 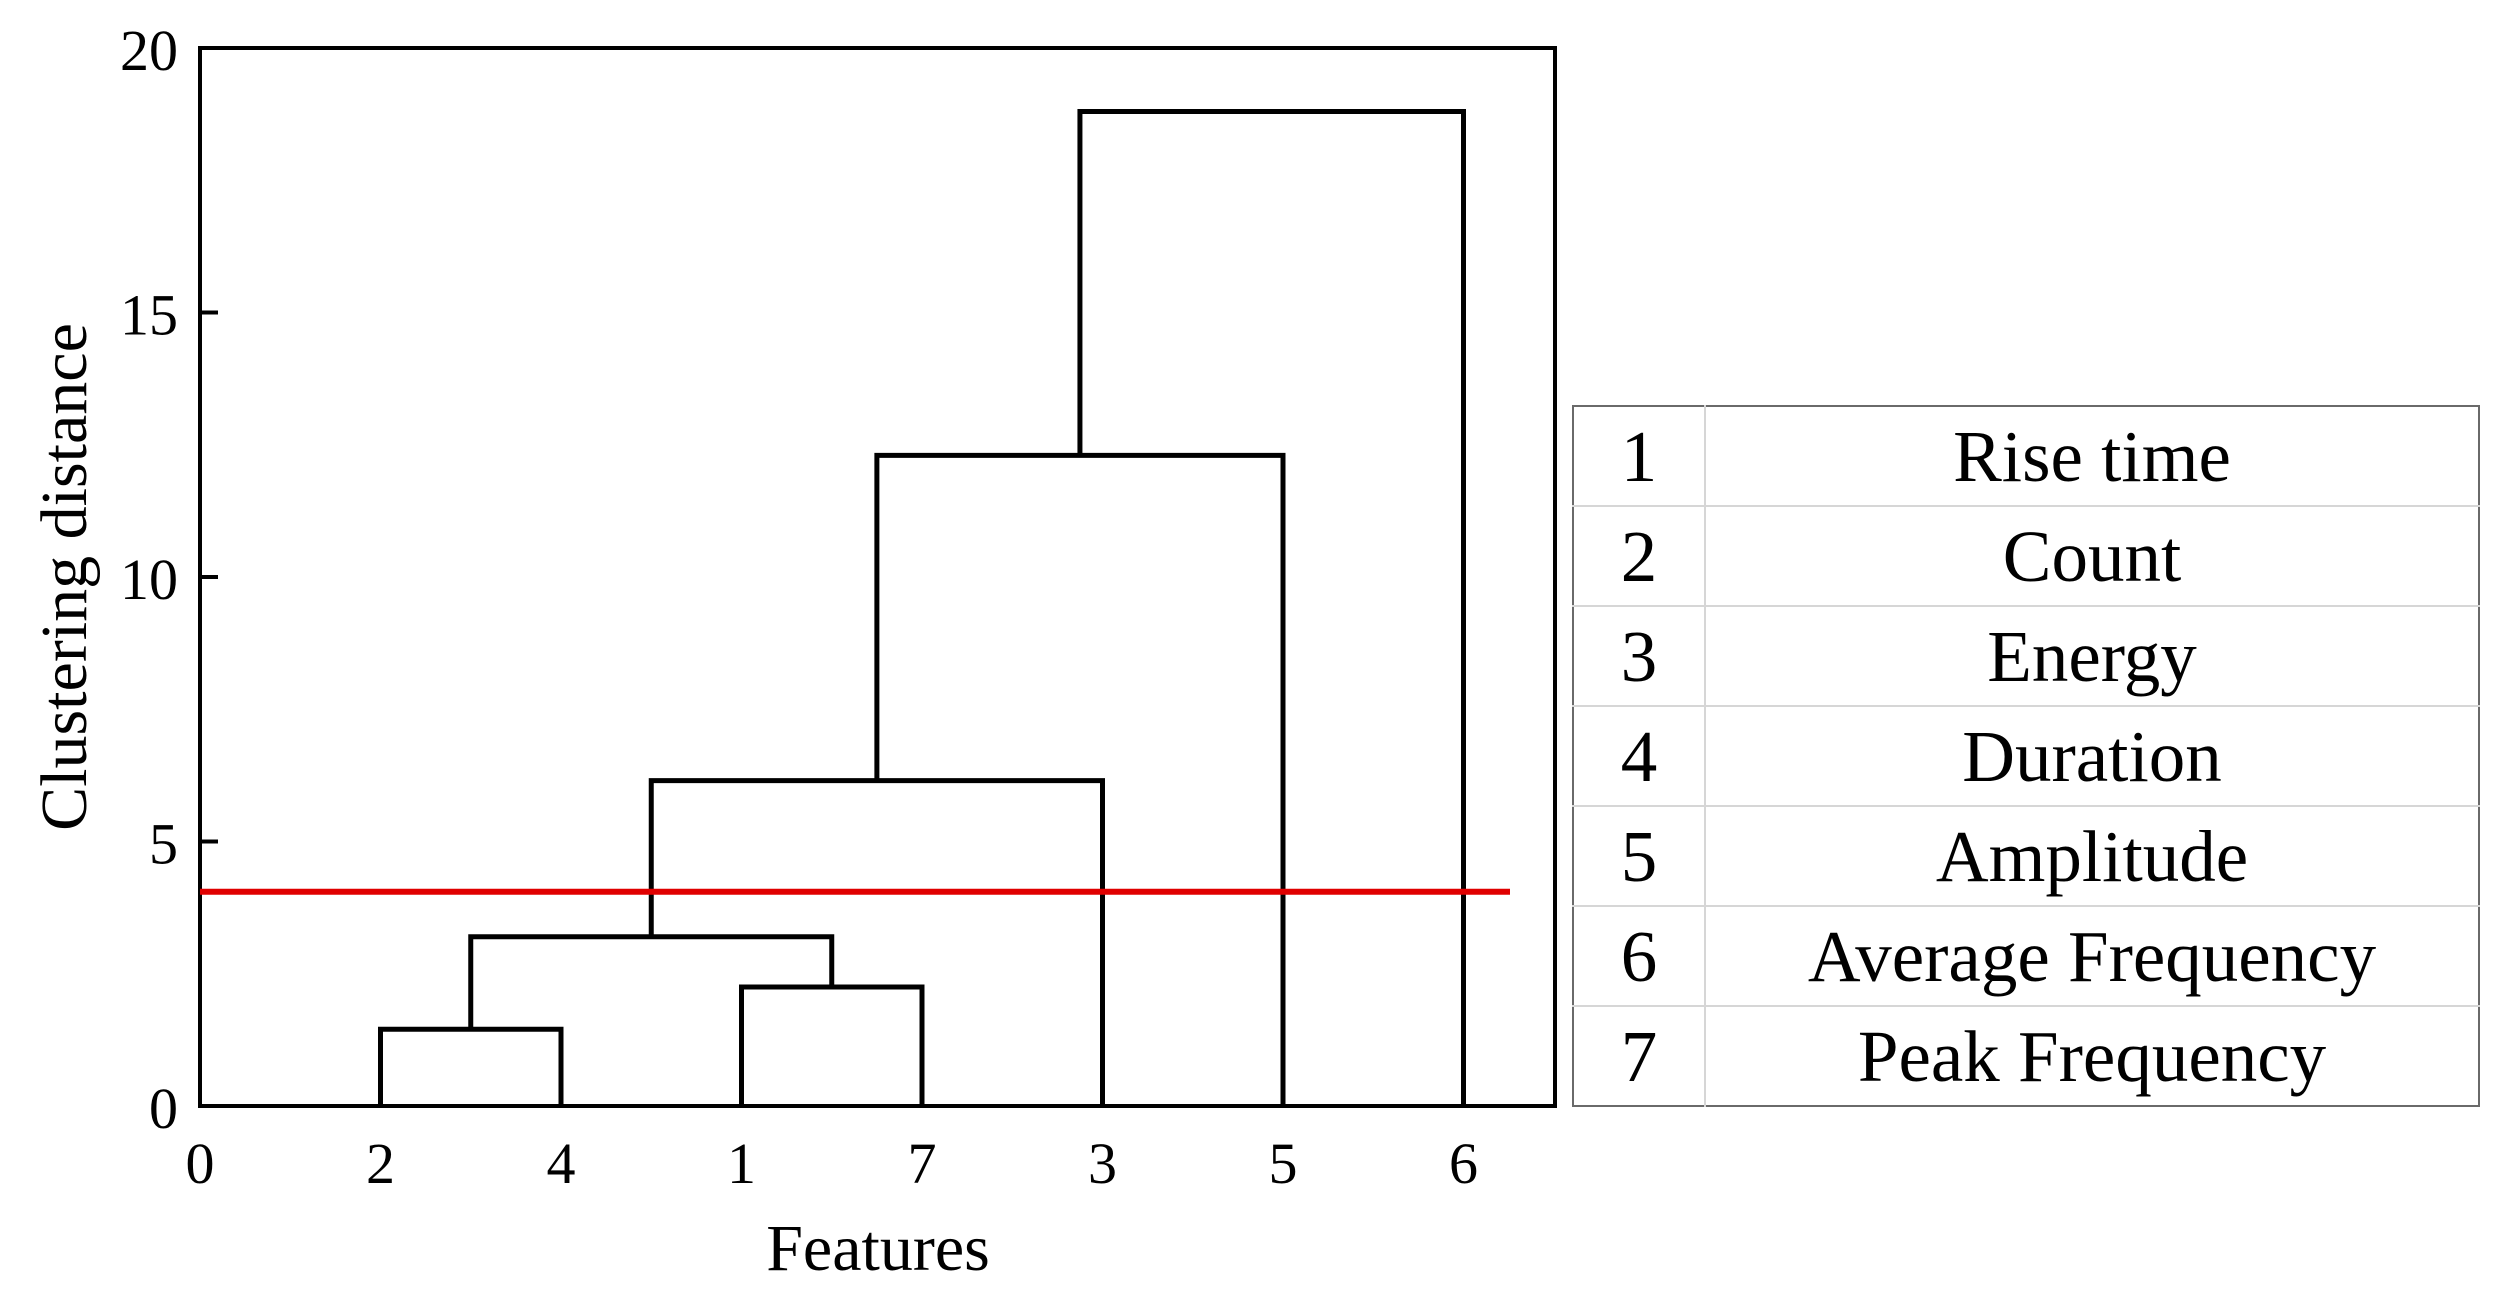 What do you see at coordinates (1639, 756) in the screenshot?
I see `legend-feature-number: 4` at bounding box center [1639, 756].